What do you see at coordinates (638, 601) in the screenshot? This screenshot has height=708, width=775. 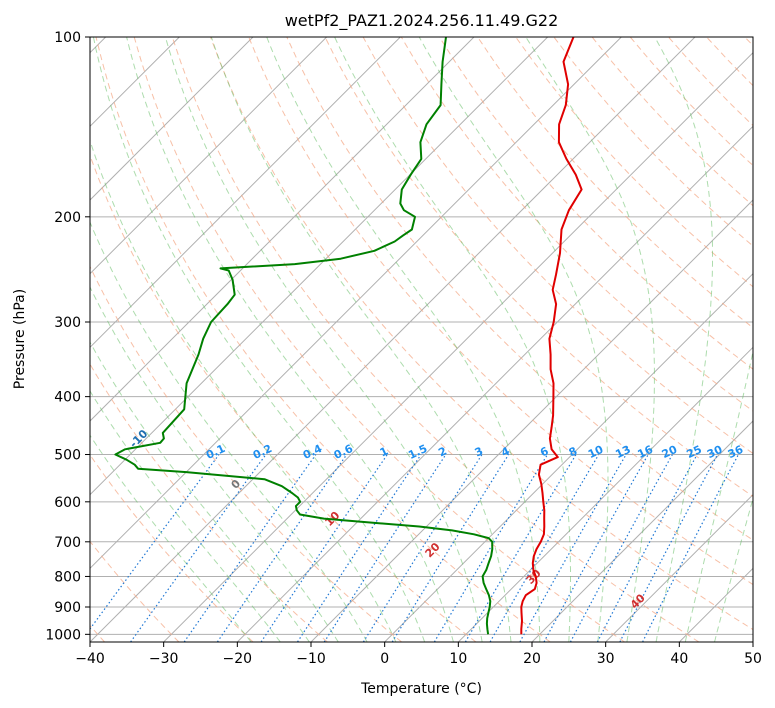 I see `dry-adiabat-label: 40` at bounding box center [638, 601].